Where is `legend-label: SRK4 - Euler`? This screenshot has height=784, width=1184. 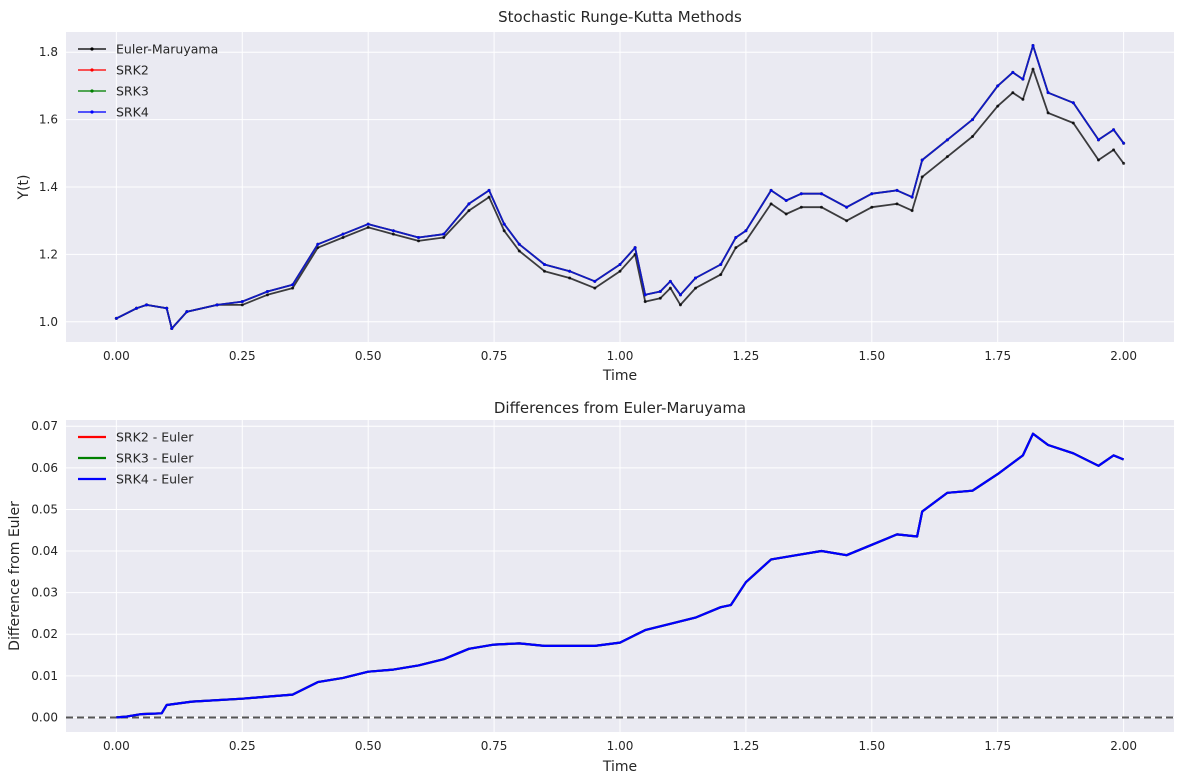 legend-label: SRK4 - Euler is located at coordinates (155, 479).